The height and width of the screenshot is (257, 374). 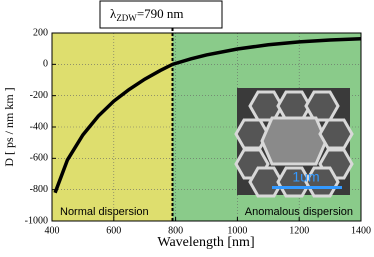 I want to click on y-tick-label: 200, so click(x=40, y=32).